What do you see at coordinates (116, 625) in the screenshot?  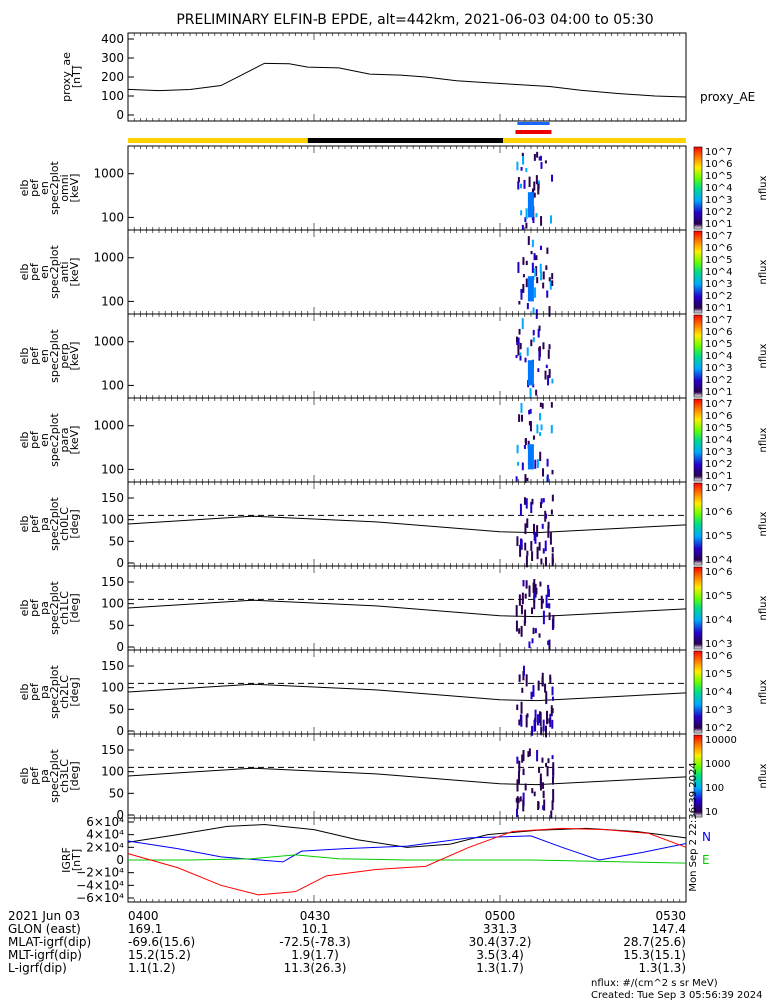 I see `y-tick-label: 50` at bounding box center [116, 625].